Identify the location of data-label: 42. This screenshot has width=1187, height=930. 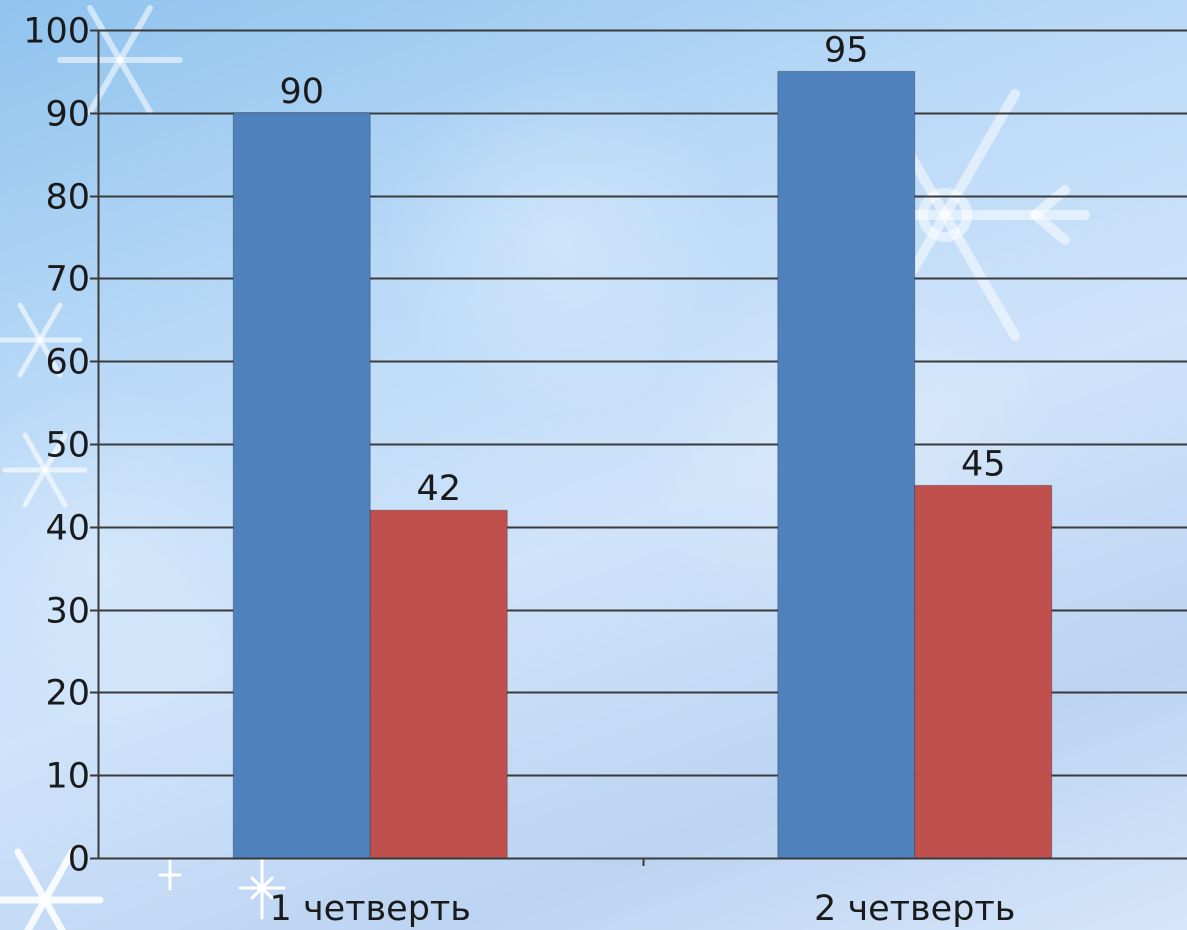
(438, 489).